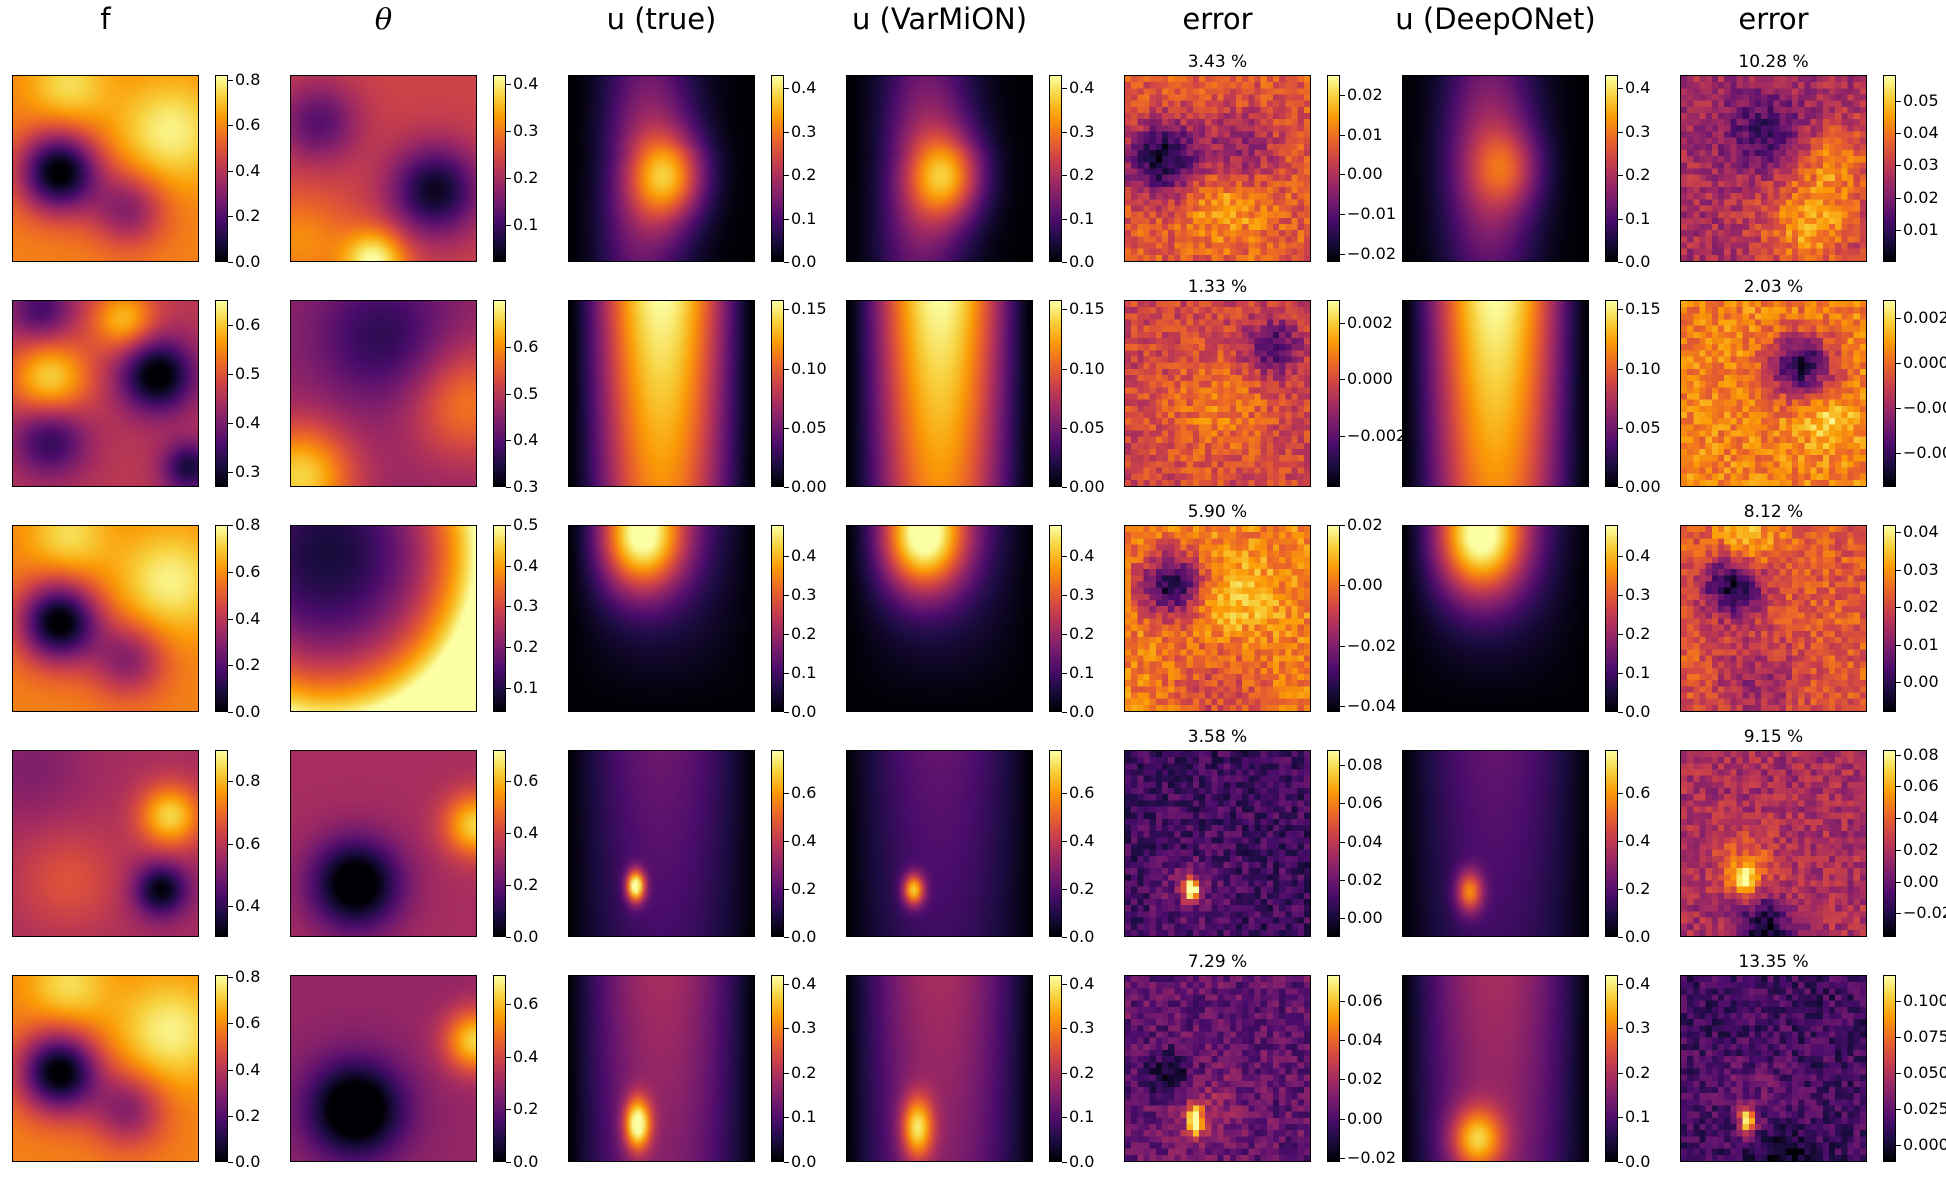  I want to click on colorbar-tick-label: 0.5, so click(526, 524).